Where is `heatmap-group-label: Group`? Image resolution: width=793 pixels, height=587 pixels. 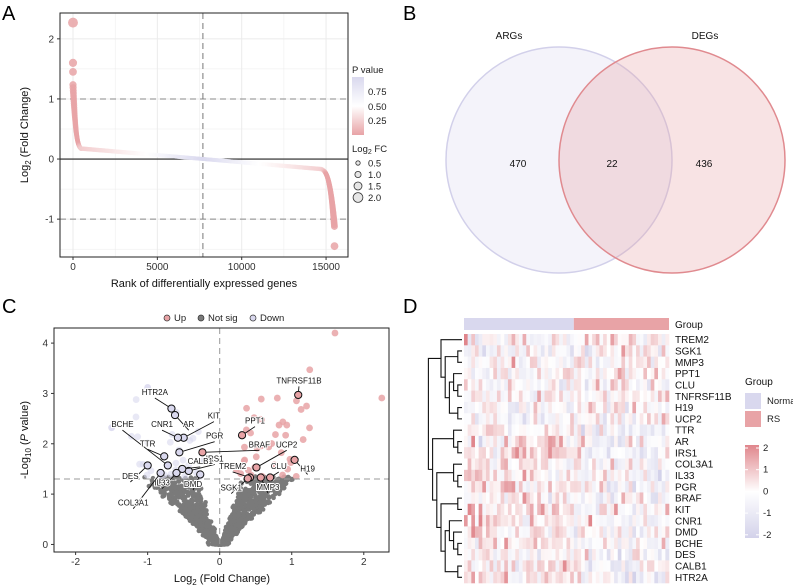 heatmap-group-label: Group is located at coordinates (689, 325).